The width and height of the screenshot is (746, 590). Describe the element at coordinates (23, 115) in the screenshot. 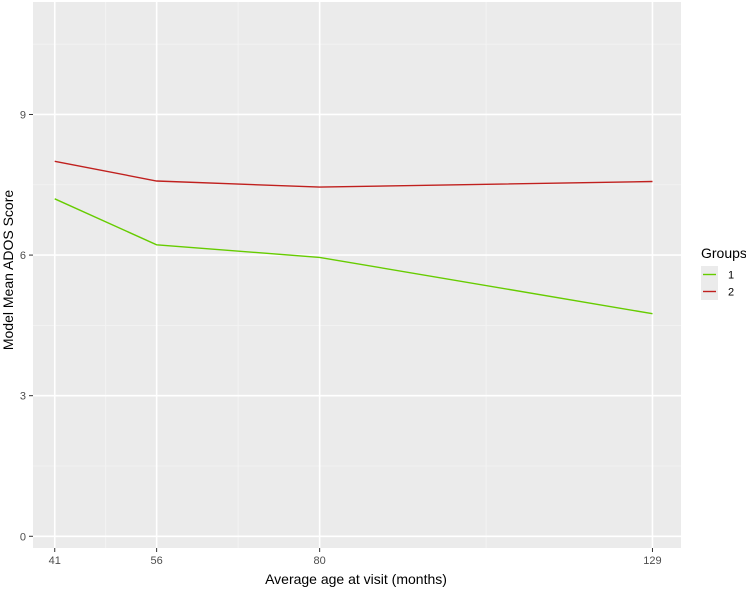

I see `y-tick-label: 9` at that location.